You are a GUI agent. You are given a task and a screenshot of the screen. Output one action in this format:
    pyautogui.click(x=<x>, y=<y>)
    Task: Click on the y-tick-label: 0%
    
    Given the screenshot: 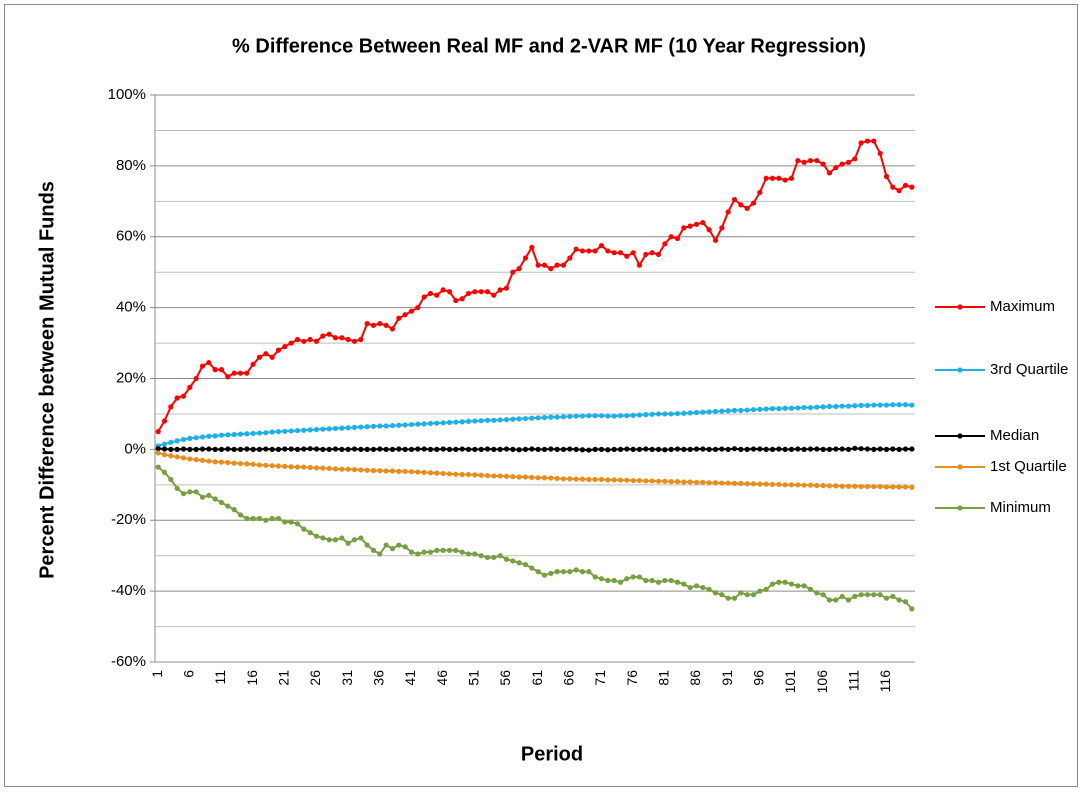 What is the action you would take?
    pyautogui.click(x=135, y=448)
    